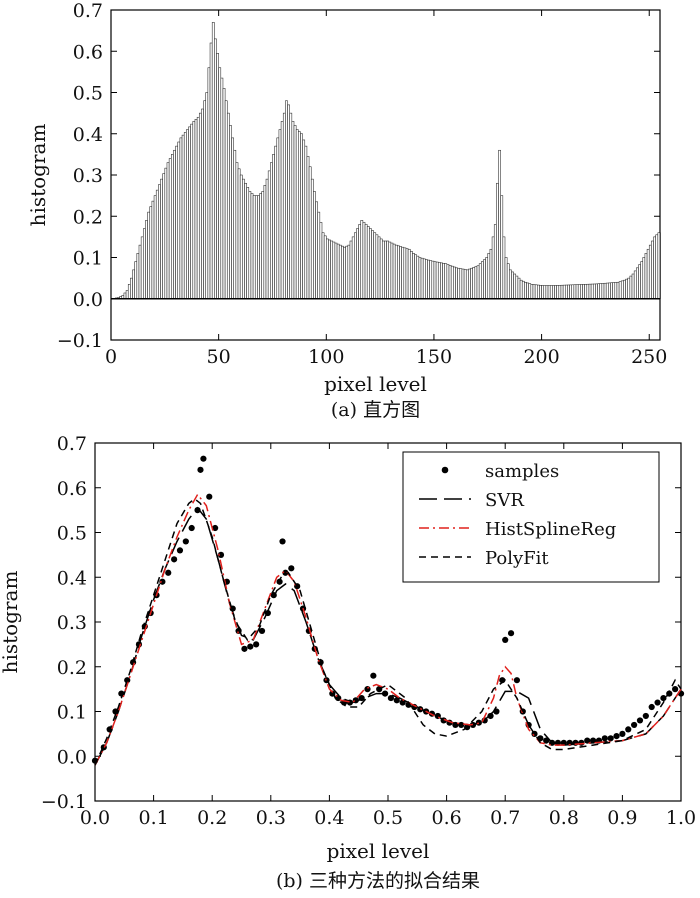  What do you see at coordinates (271, 818) in the screenshot?
I see `x-tick-label: 0.3` at bounding box center [271, 818].